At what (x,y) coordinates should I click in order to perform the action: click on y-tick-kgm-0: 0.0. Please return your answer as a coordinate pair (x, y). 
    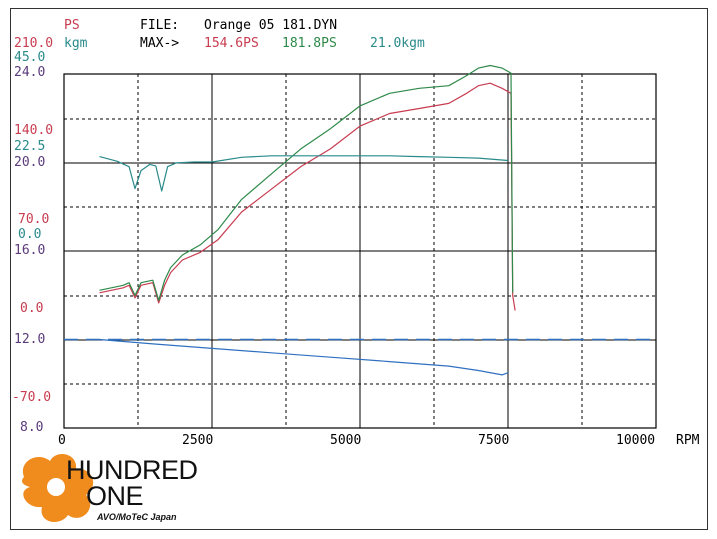
    Looking at the image, I should click on (30, 234).